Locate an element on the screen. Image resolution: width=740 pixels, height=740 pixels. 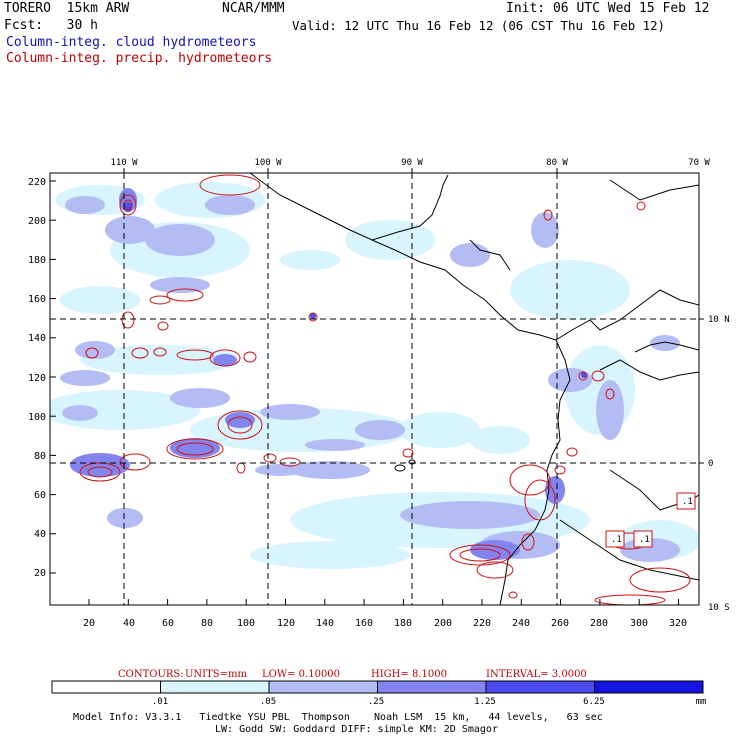
x-tick-label: 200 is located at coordinates (443, 623).